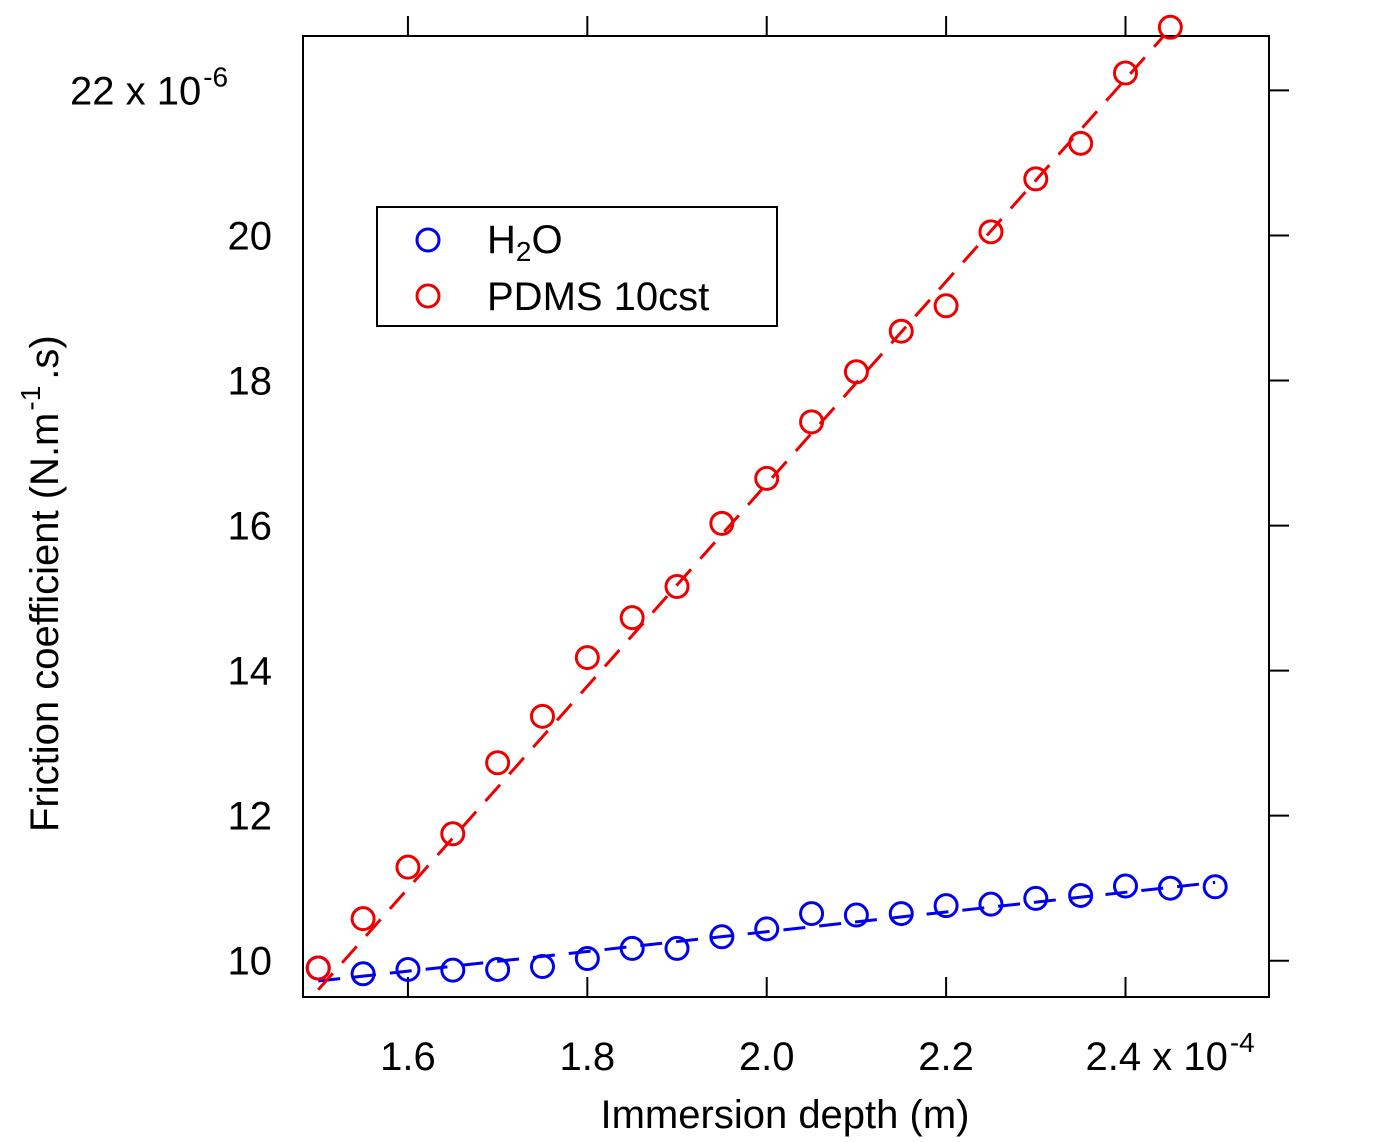 The height and width of the screenshot is (1142, 1384). I want to click on legend: H2O PDMS 10cst, so click(577, 266).